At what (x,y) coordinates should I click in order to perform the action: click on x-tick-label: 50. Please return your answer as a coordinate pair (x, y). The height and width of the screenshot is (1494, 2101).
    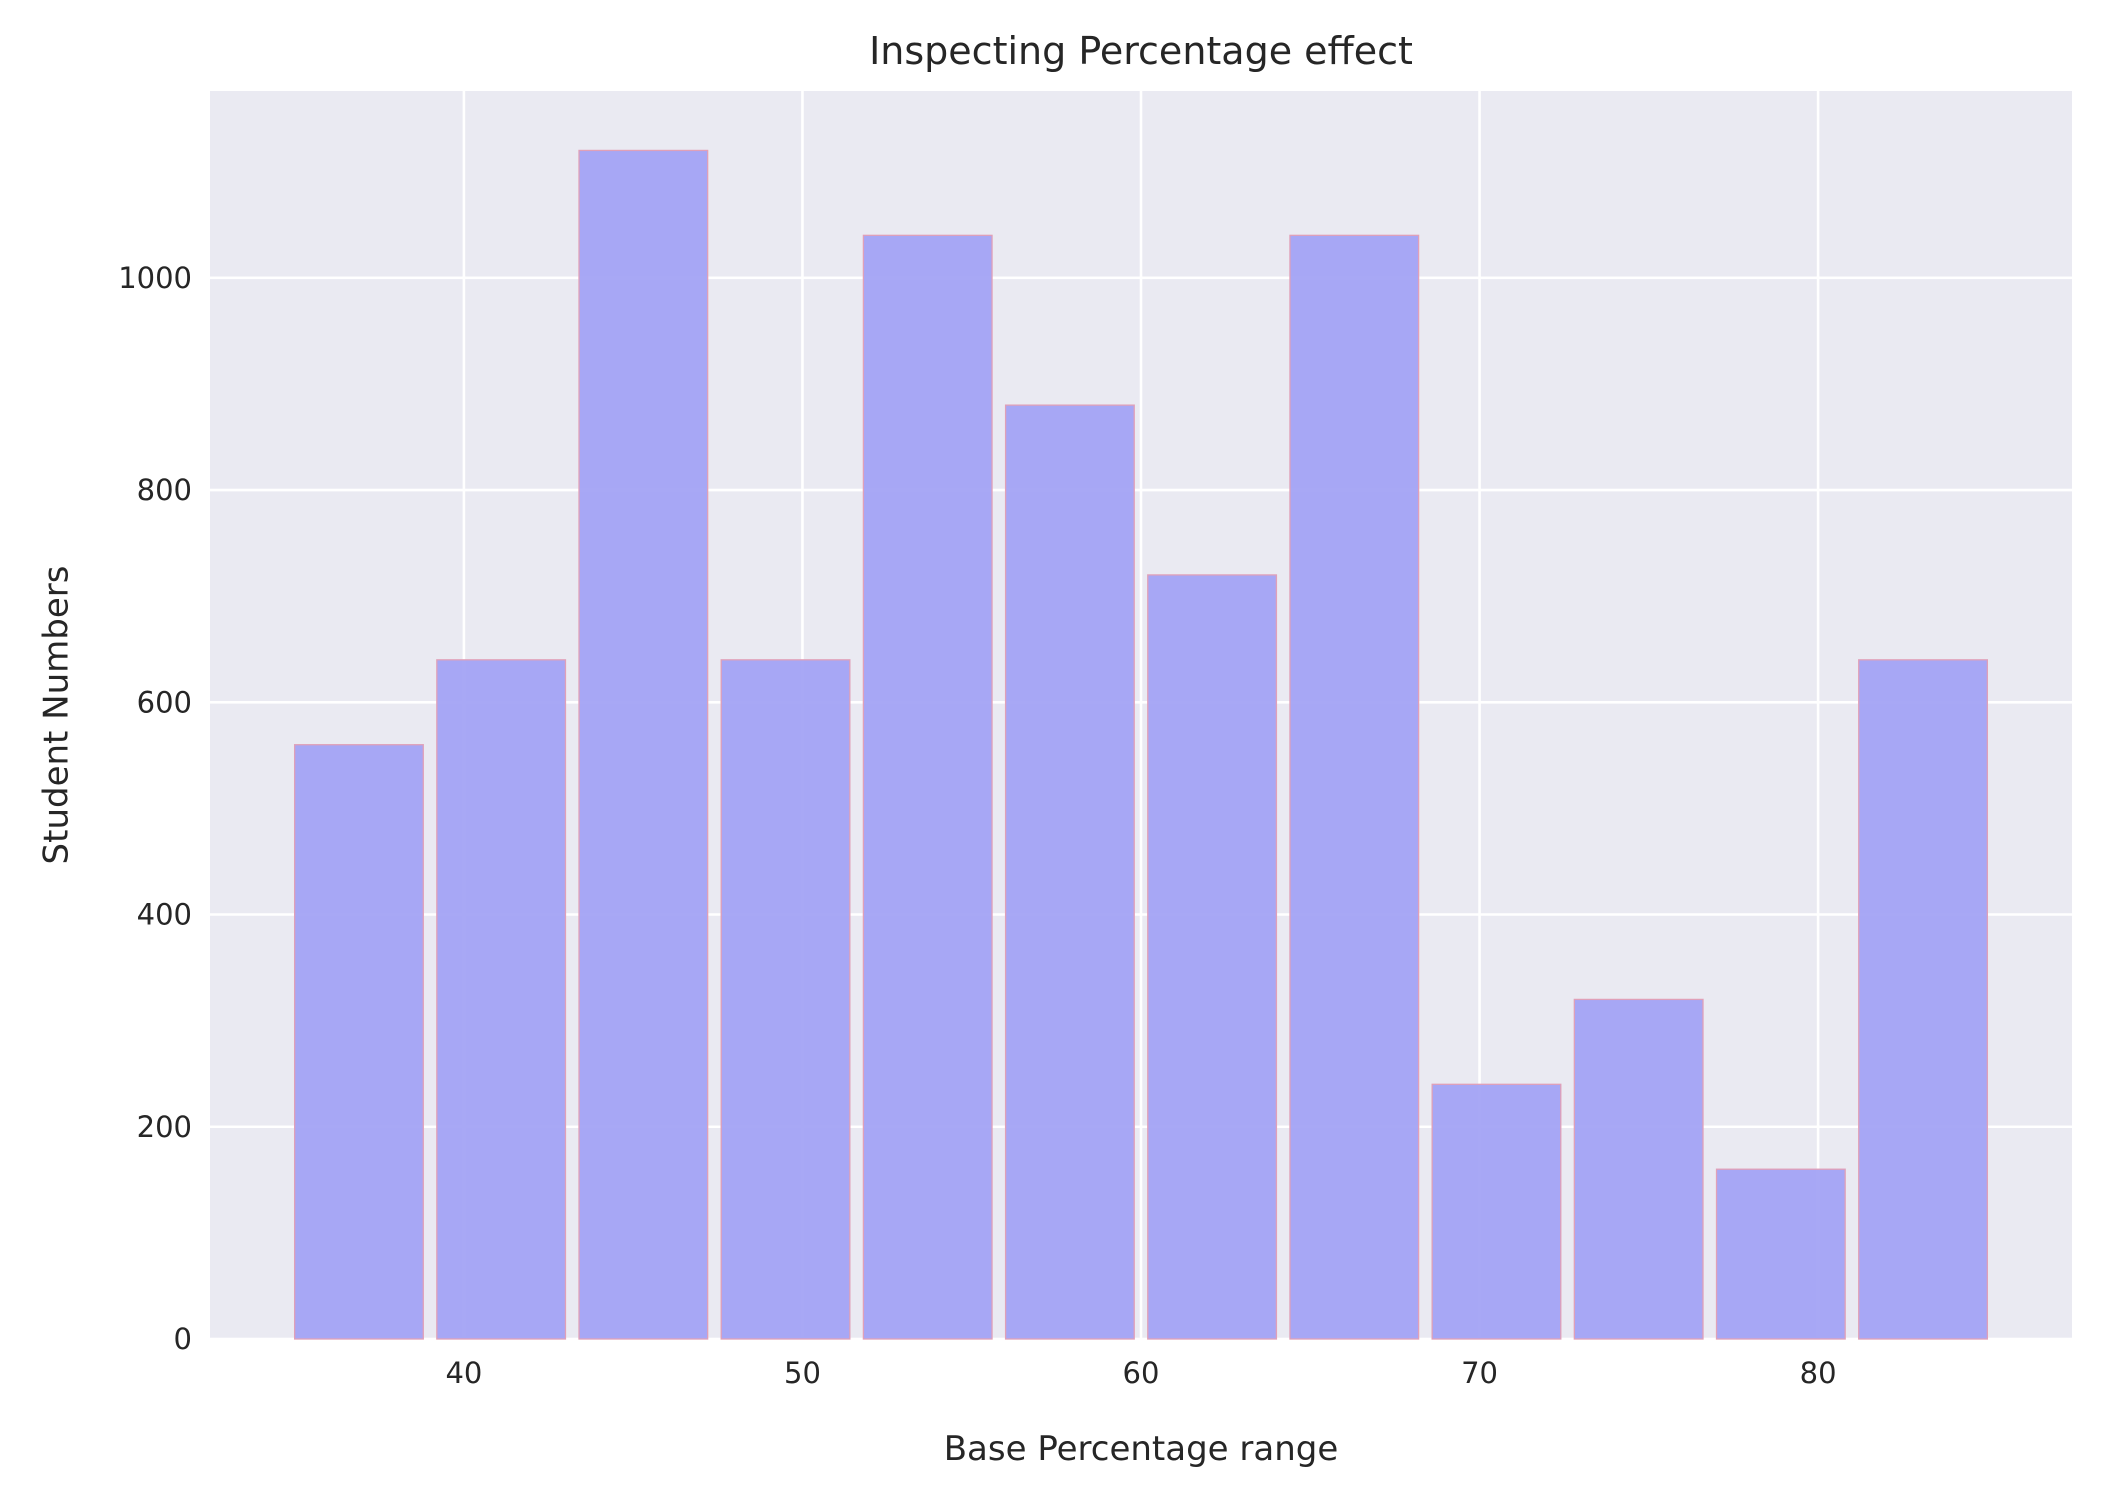
    Looking at the image, I should click on (802, 1373).